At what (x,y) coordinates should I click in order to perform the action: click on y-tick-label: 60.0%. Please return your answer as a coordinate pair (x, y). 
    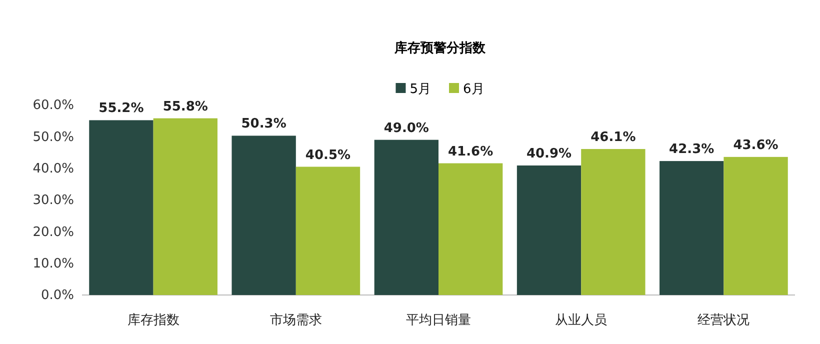
    Looking at the image, I should click on (53, 106).